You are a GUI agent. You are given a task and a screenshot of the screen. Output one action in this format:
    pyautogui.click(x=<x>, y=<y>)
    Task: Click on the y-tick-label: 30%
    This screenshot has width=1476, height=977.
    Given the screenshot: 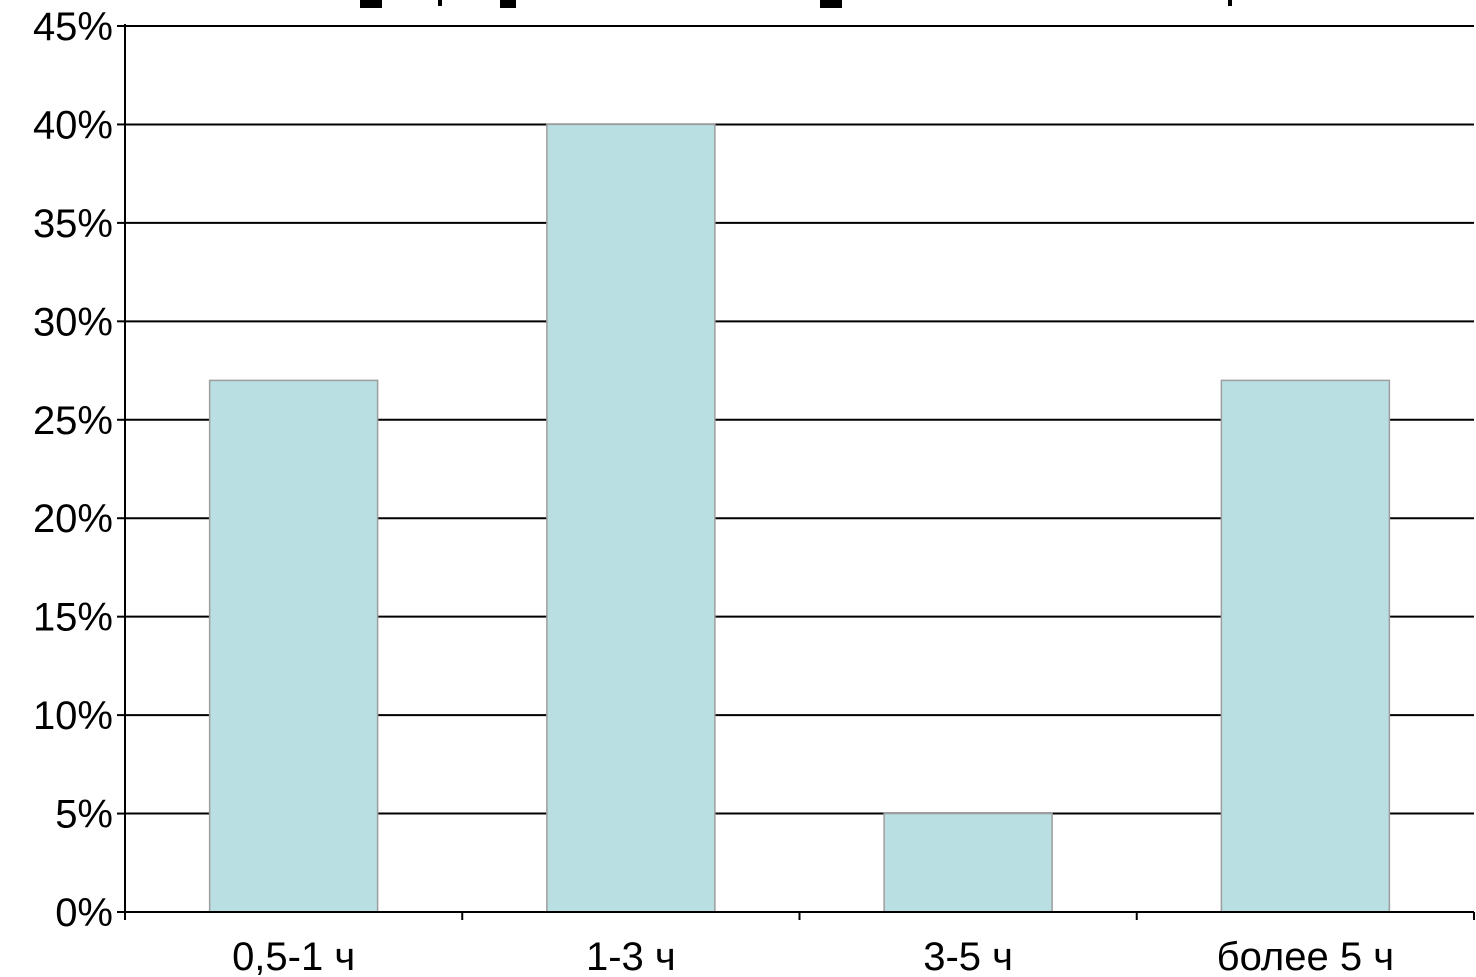 What is the action you would take?
    pyautogui.click(x=73, y=322)
    